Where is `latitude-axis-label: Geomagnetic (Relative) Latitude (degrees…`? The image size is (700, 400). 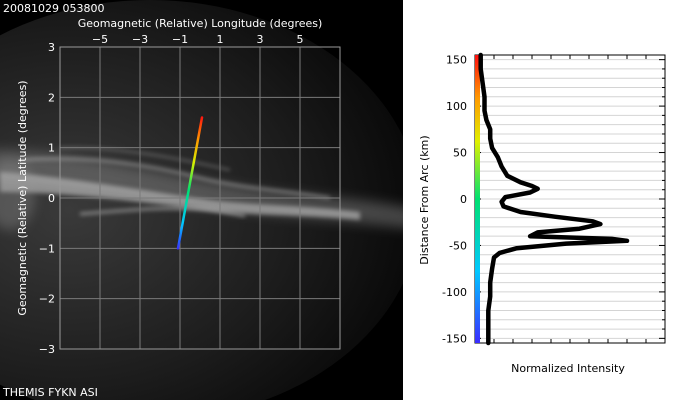
latitude-axis-label: Geomagnetic (Relative) Latitude (degrees… is located at coordinates (22, 197).